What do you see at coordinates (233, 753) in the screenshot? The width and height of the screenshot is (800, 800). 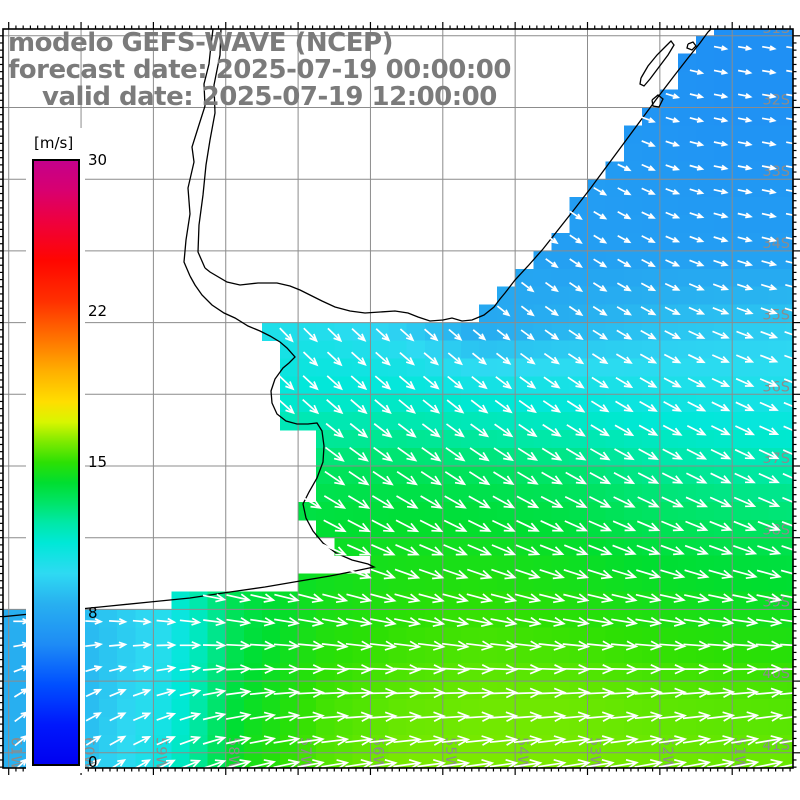 I see `lon-label: 58W` at bounding box center [233, 753].